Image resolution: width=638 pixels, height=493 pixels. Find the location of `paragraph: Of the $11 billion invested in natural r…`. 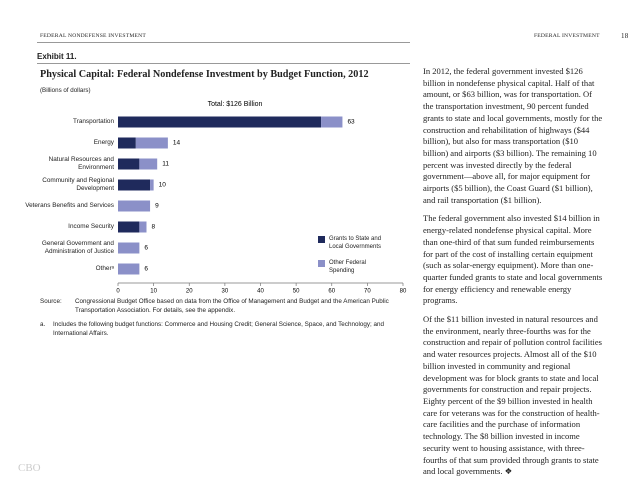

paragraph: Of the $11 billion invested in natural r… is located at coordinates (512, 395).